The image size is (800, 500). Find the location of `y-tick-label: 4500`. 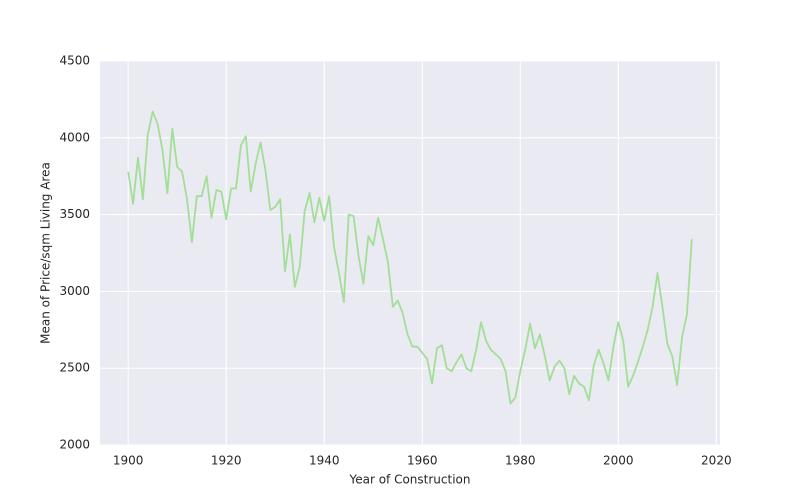

y-tick-label: 4500 is located at coordinates (74, 61).